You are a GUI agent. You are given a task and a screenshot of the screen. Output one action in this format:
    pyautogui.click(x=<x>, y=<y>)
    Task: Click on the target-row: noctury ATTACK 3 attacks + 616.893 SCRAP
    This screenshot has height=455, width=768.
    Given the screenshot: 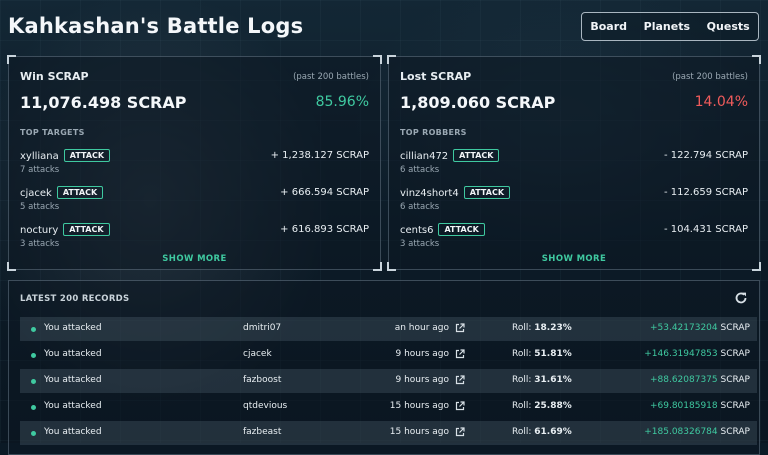 What is the action you would take?
    pyautogui.click(x=194, y=236)
    